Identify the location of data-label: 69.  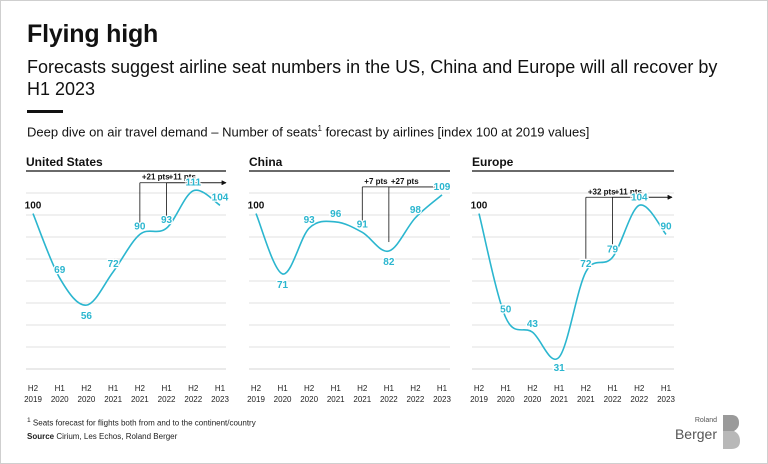
(60, 270).